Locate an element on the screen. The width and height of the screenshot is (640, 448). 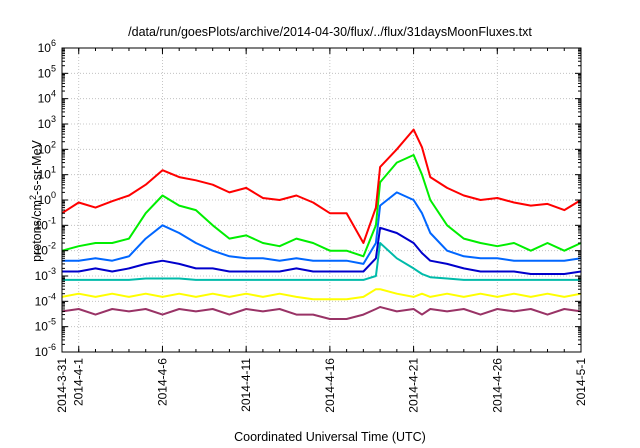
y-tick-label: 10⁻⁴ is located at coordinates (45, 299).